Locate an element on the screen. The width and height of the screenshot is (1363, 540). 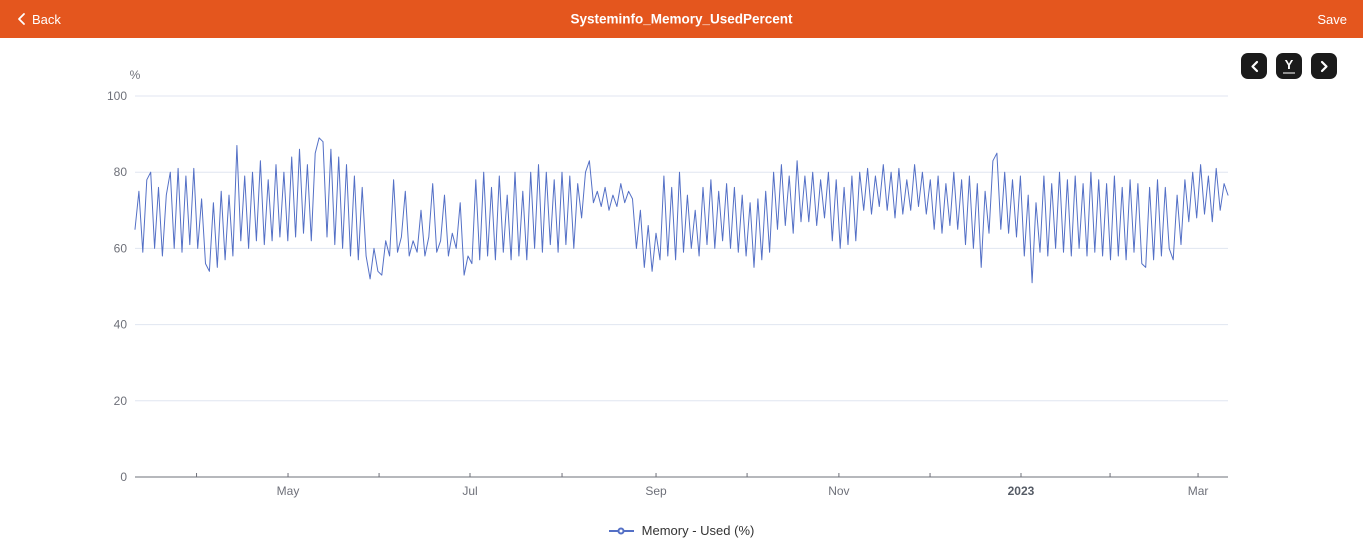
back-button: Back is located at coordinates (38, 19).